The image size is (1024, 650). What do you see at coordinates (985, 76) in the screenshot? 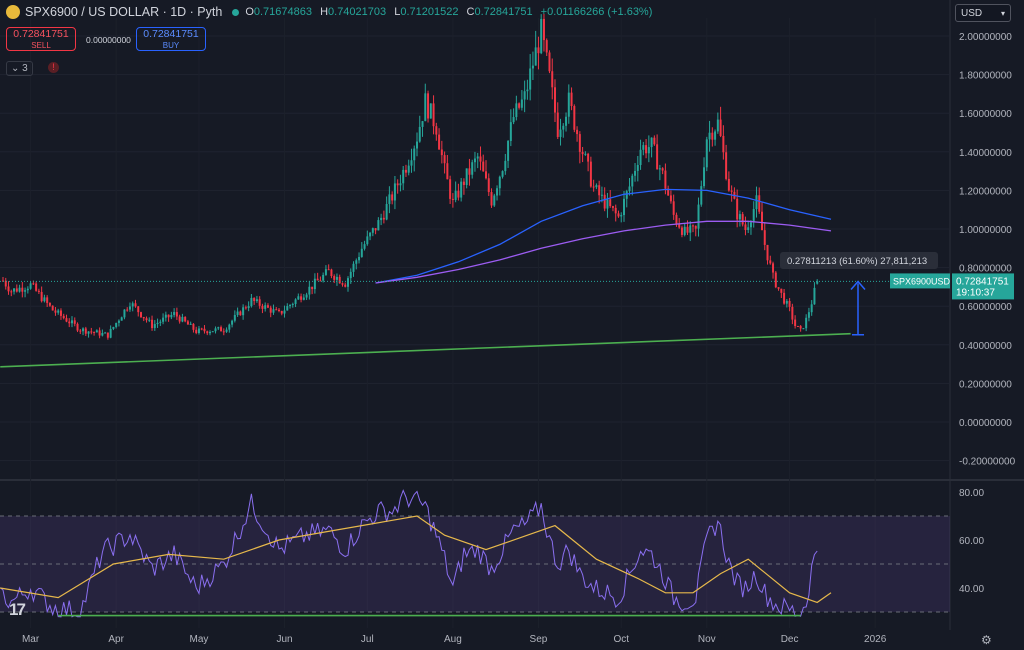
I see `price-tick-label: 1.80000000` at bounding box center [985, 76].